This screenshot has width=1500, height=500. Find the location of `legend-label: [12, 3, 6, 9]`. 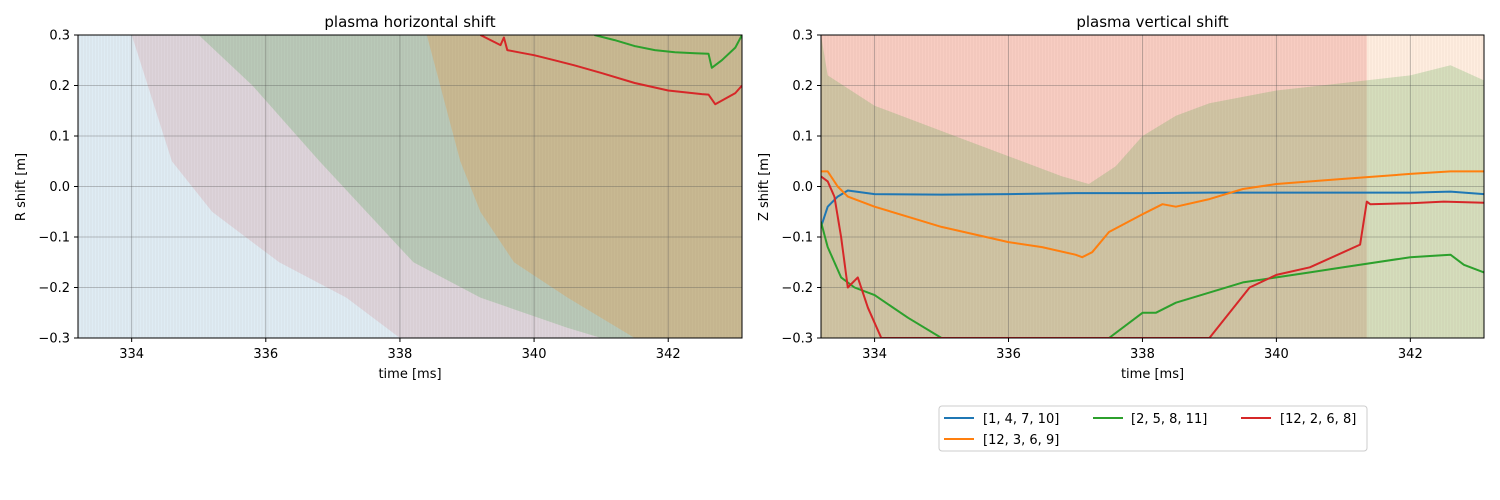

legend-label: [12, 3, 6, 9] is located at coordinates (1021, 440).